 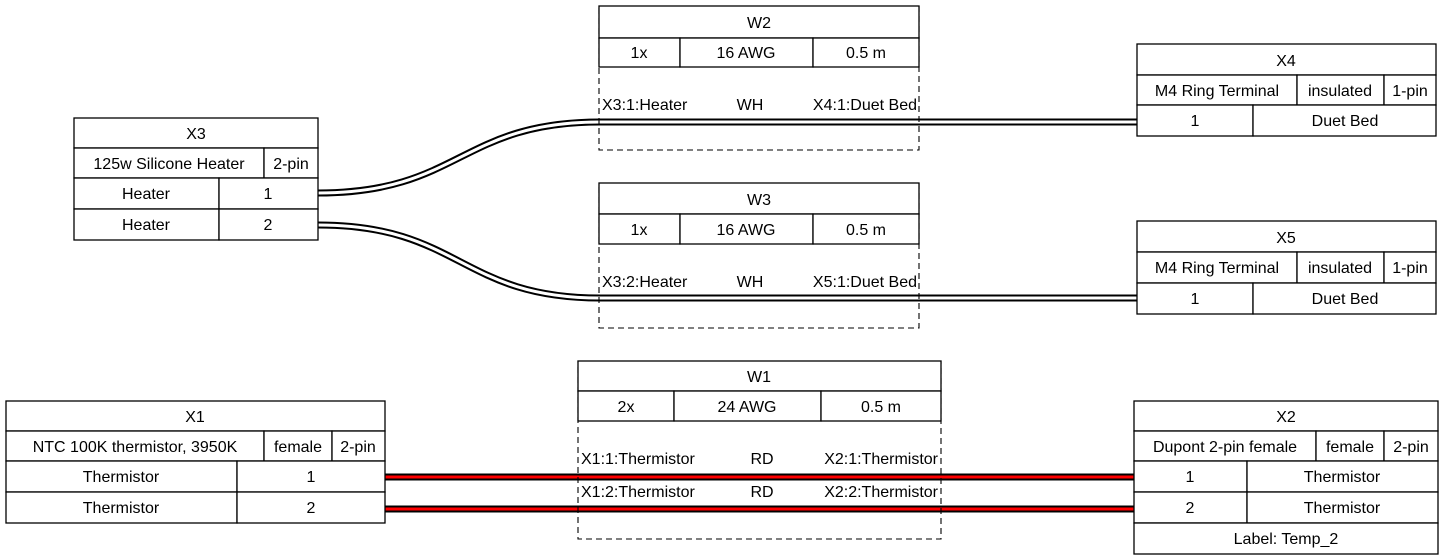 I want to click on connector-x1-pin1-label: Thermistor, so click(x=121, y=477).